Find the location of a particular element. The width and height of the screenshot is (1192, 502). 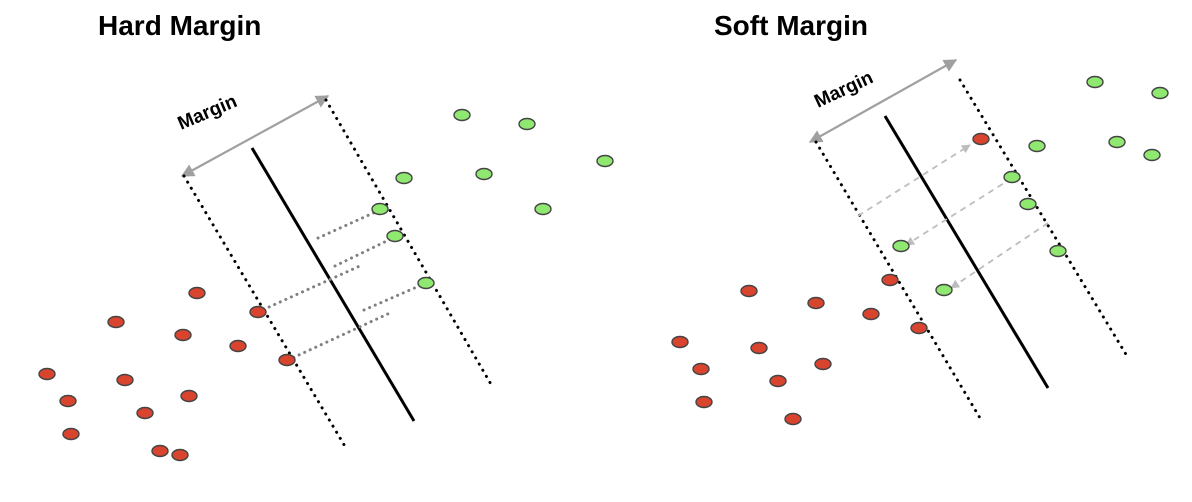

red-misclassified-point is located at coordinates (981, 139).